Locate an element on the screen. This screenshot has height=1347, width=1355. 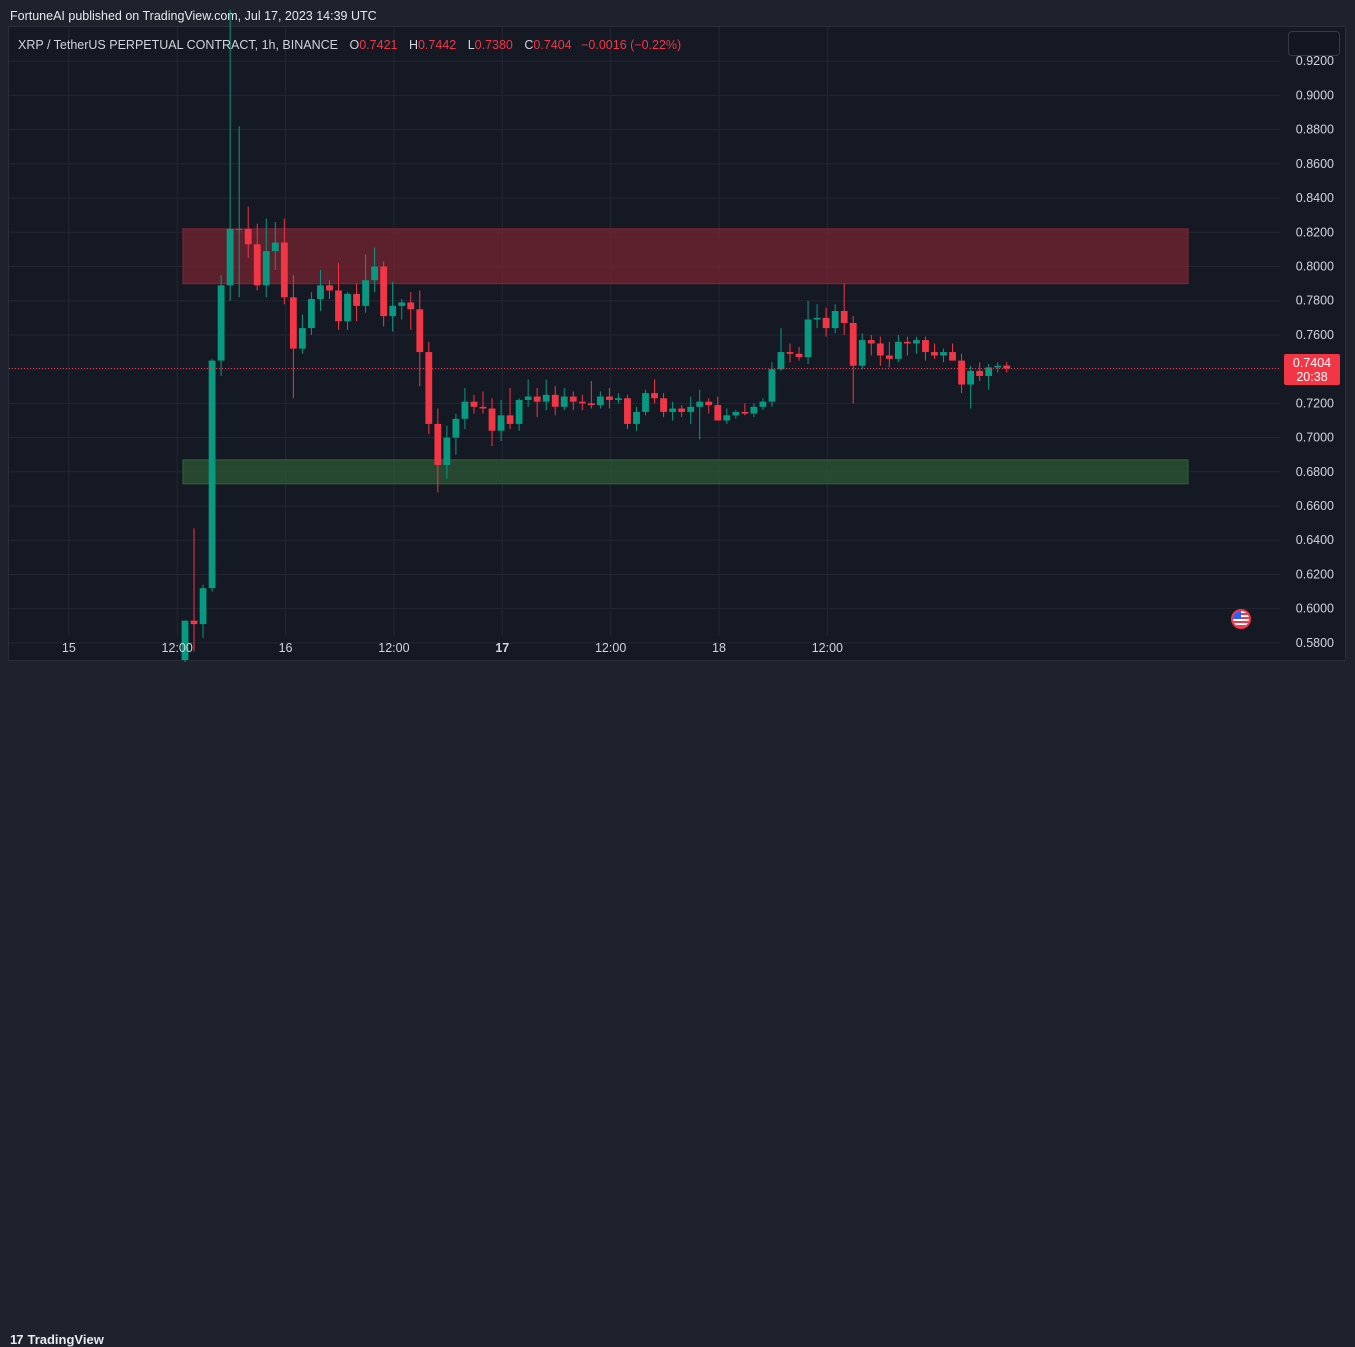
y-tick-label: 0.6400 is located at coordinates (1315, 540).